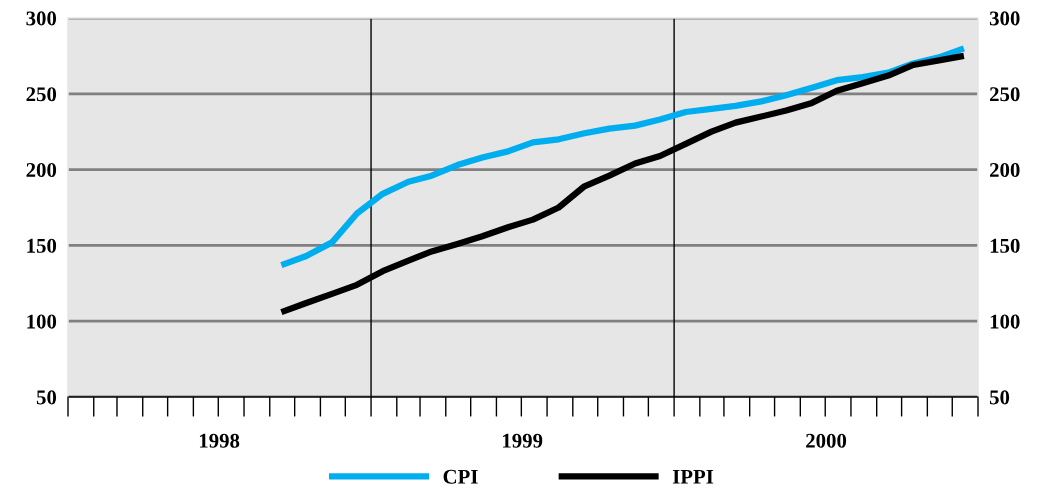  What do you see at coordinates (1004, 94) in the screenshot?
I see `y2-tick-label: 250` at bounding box center [1004, 94].